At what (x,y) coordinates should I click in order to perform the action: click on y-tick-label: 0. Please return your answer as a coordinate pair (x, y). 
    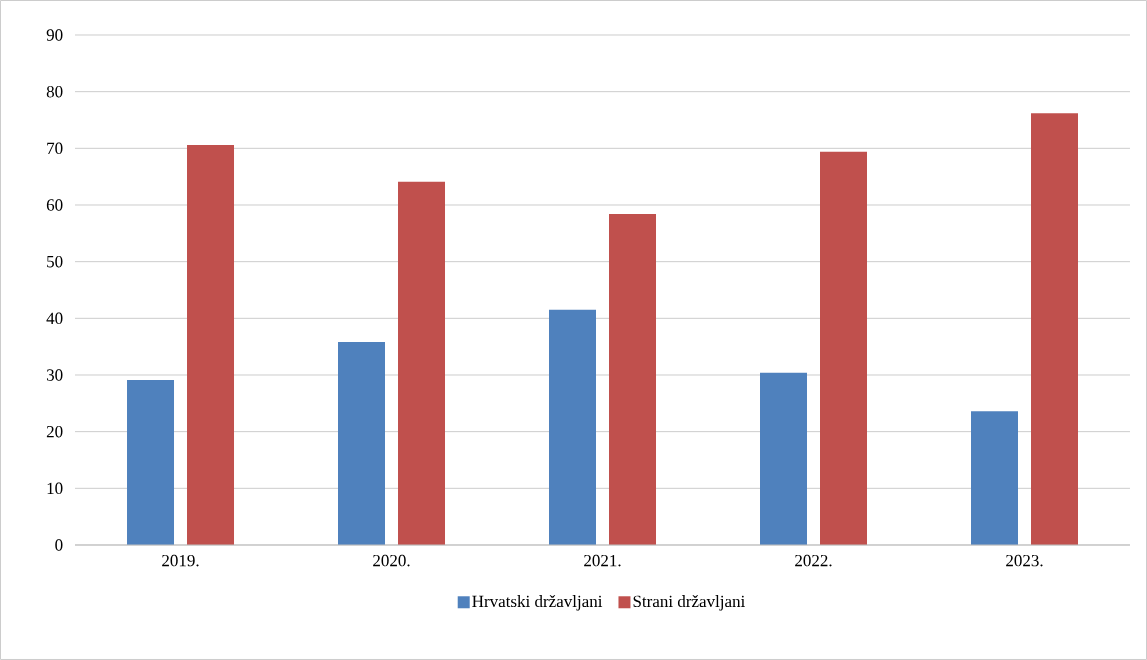
    Looking at the image, I should click on (59, 545).